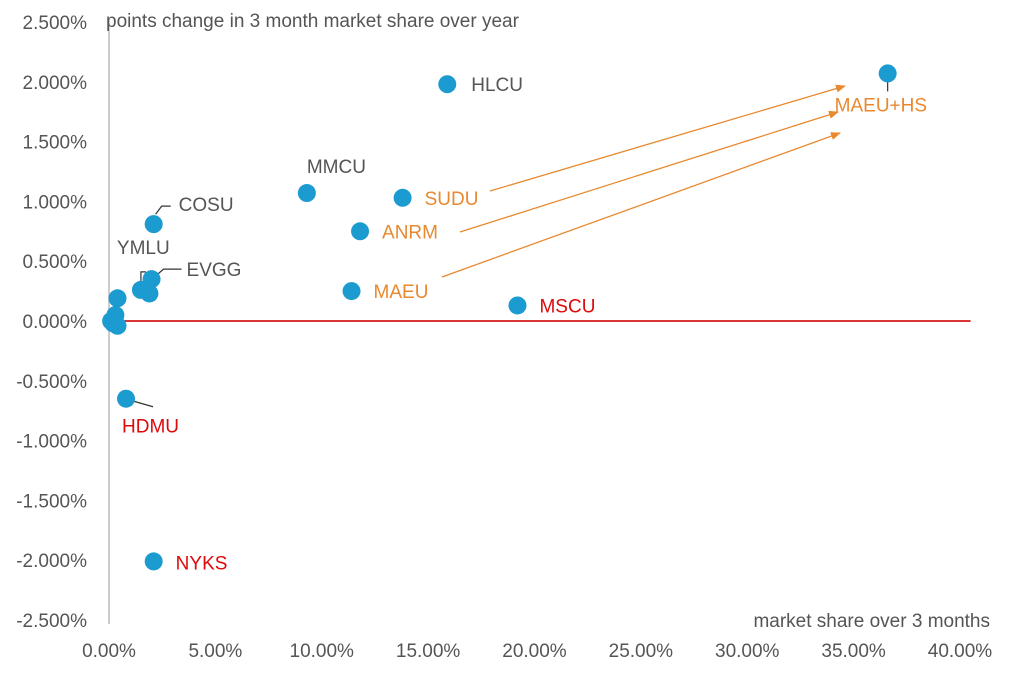 The height and width of the screenshot is (674, 1014). I want to click on y-tick-label: -1.500%, so click(51, 501).